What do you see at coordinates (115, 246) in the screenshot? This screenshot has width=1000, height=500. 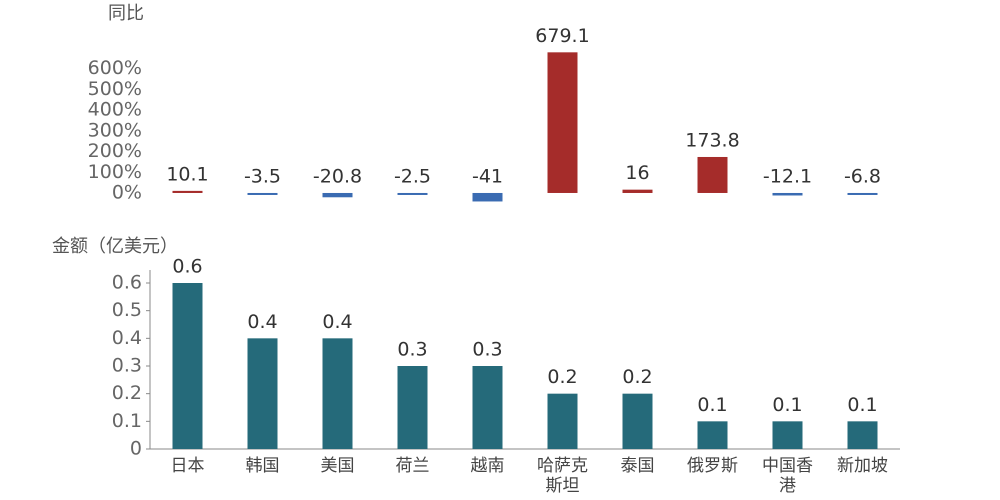 I see `chart-title: 金额（亿美元）` at bounding box center [115, 246].